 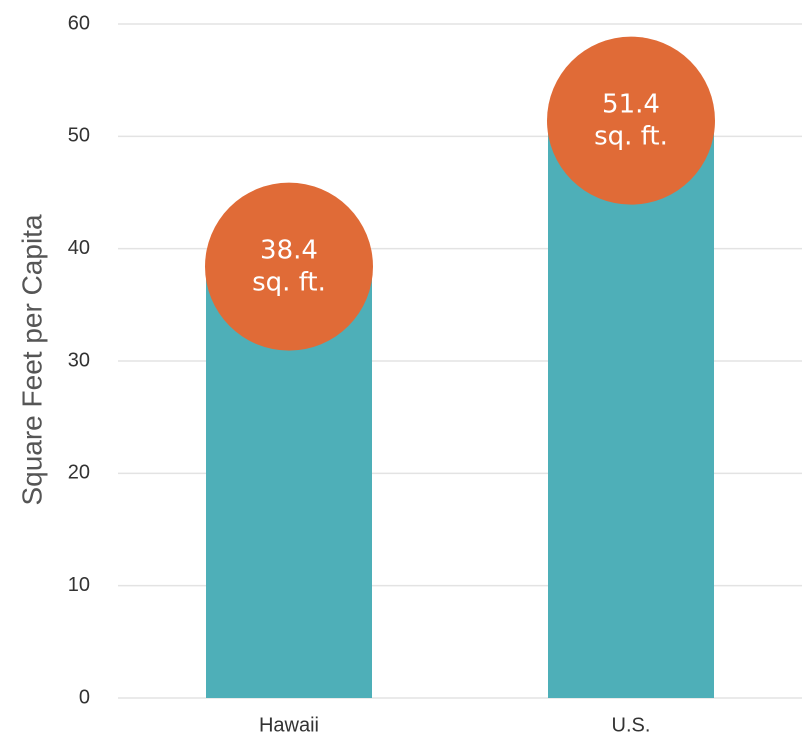 I want to click on y-tick-label: 50, so click(x=79, y=136).